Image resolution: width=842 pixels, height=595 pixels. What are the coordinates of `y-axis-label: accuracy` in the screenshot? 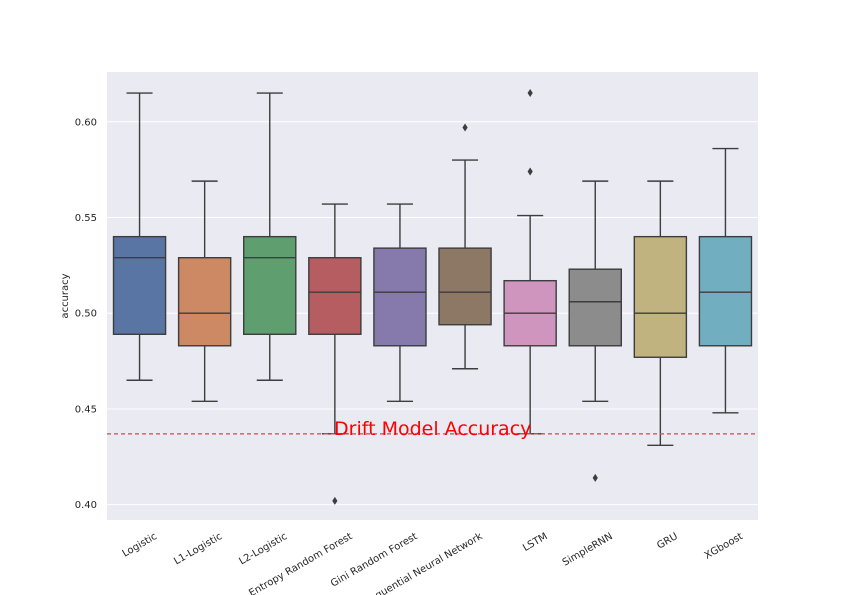 It's located at (65, 295).